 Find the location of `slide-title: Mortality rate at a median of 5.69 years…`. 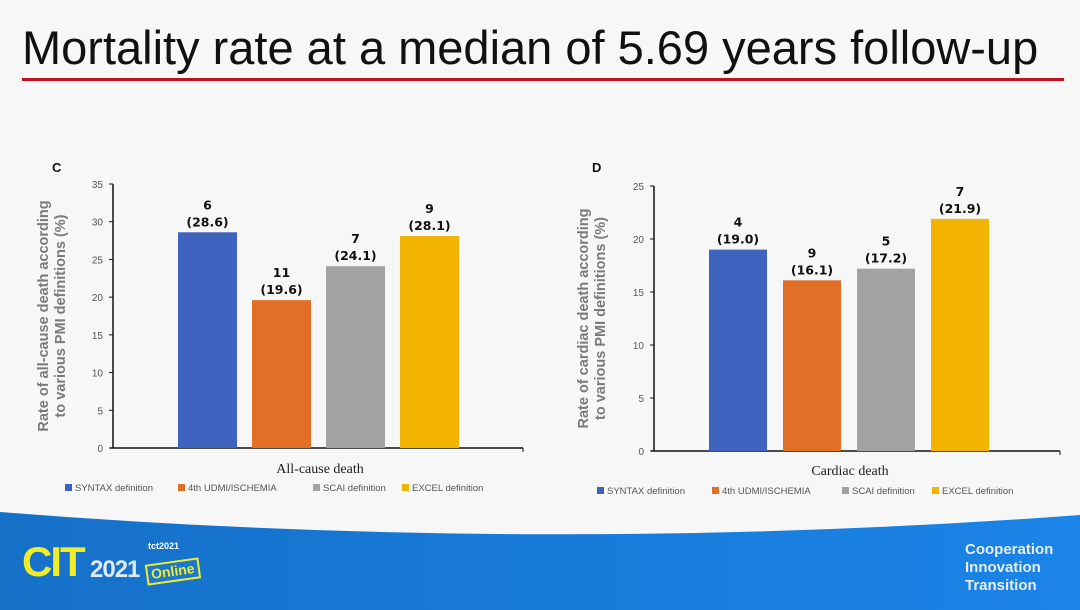

slide-title: Mortality rate at a median of 5.69 years… is located at coordinates (530, 47).